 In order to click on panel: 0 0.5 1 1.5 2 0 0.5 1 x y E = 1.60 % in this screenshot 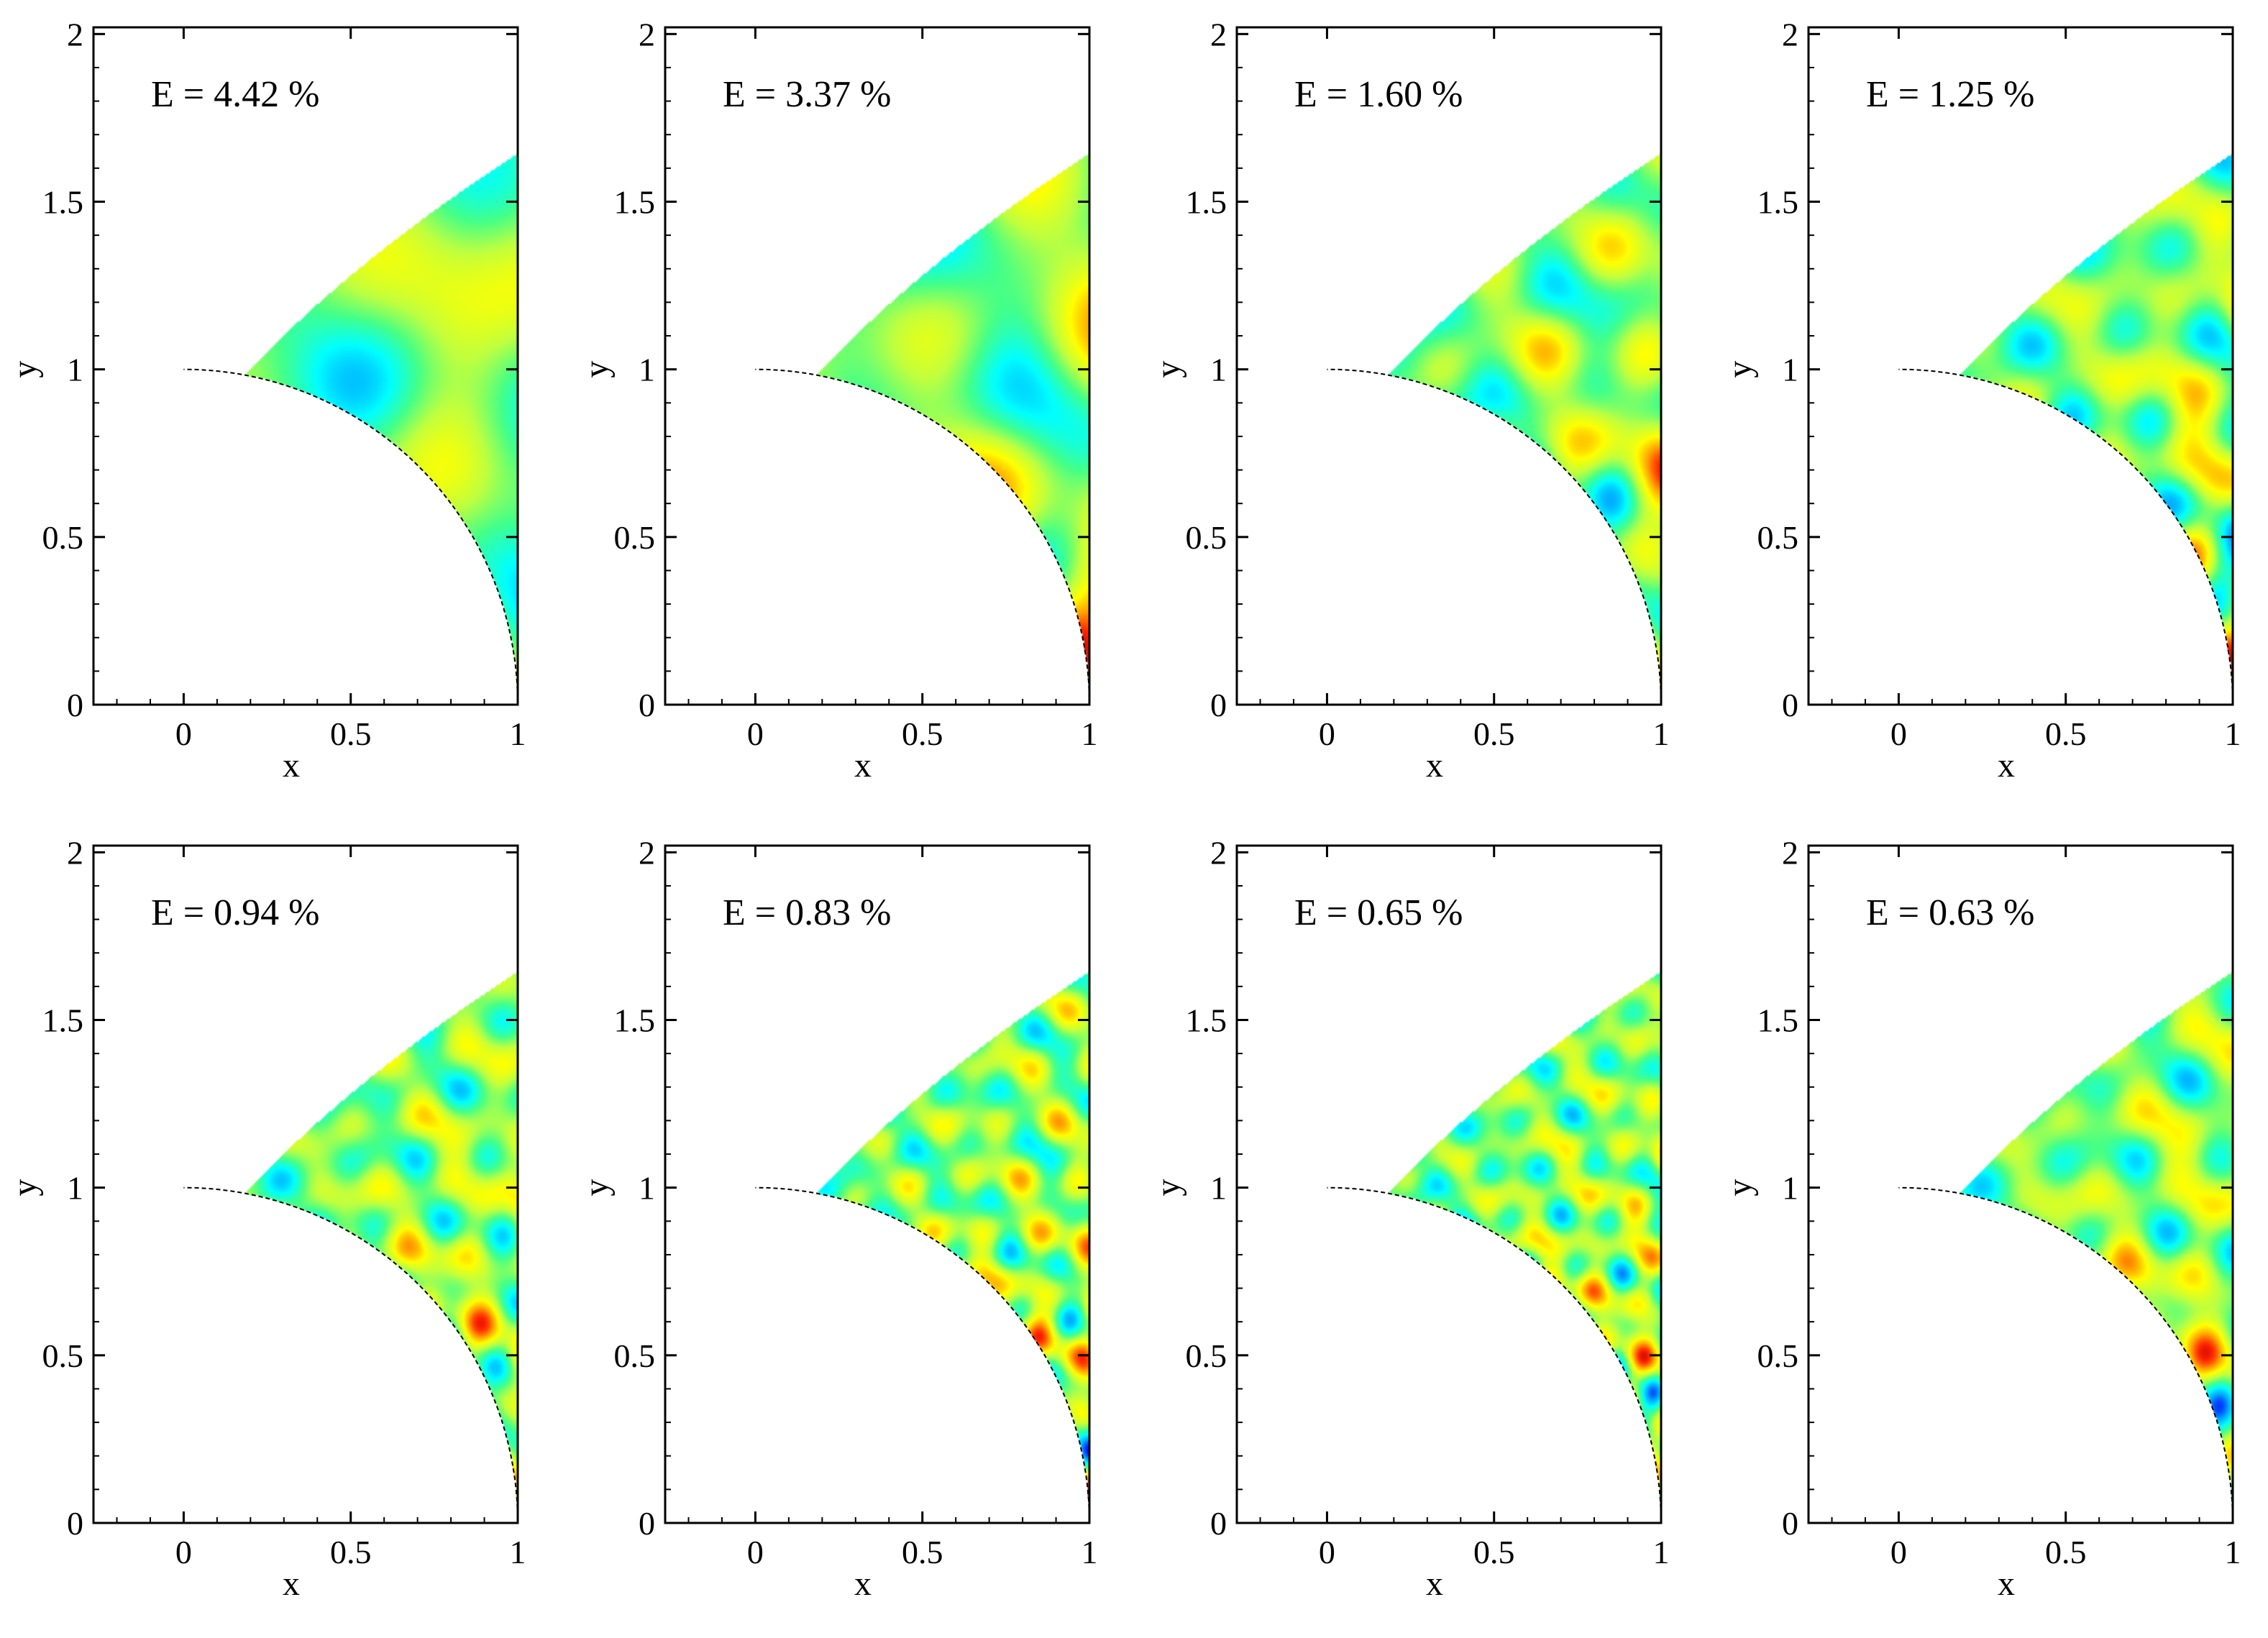, I will do `click(1409, 400)`.